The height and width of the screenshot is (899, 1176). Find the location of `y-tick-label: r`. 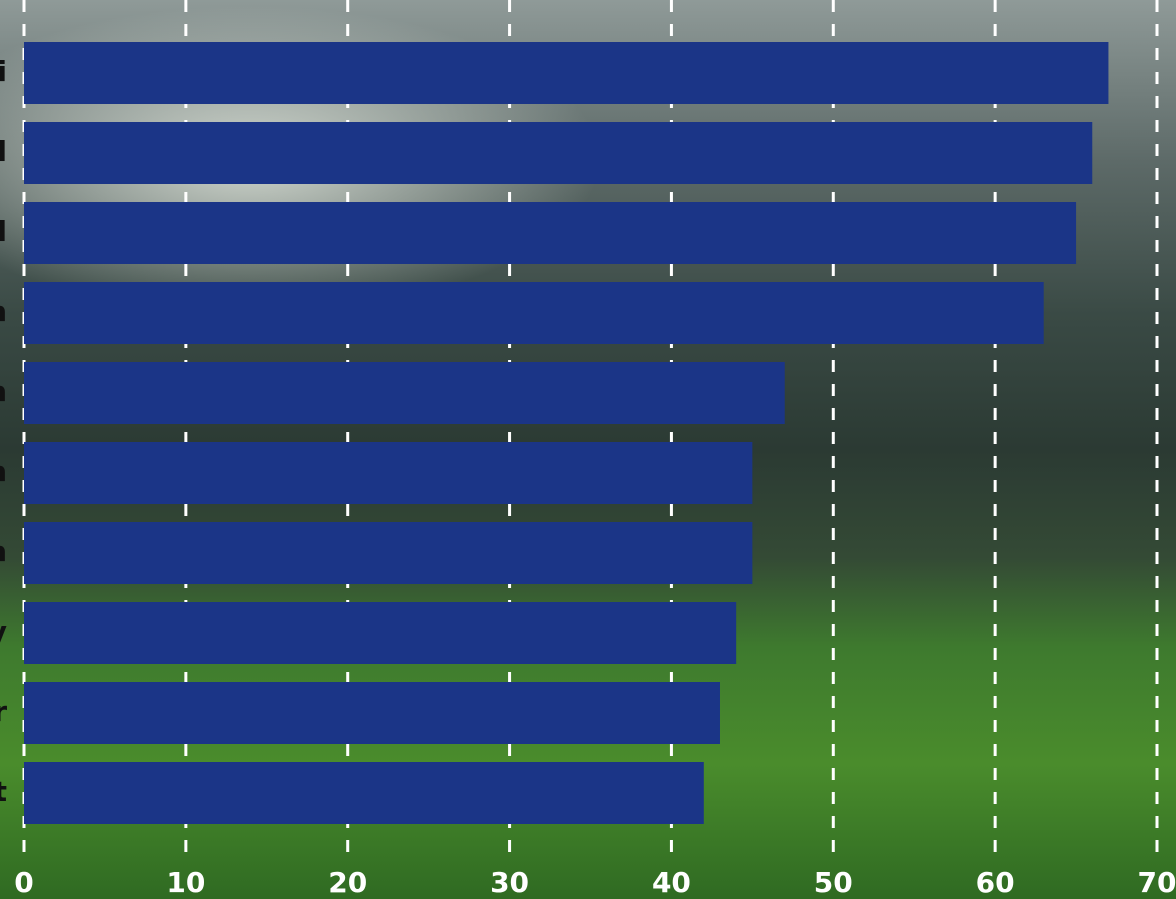

y-tick-label: r is located at coordinates (3, 711).